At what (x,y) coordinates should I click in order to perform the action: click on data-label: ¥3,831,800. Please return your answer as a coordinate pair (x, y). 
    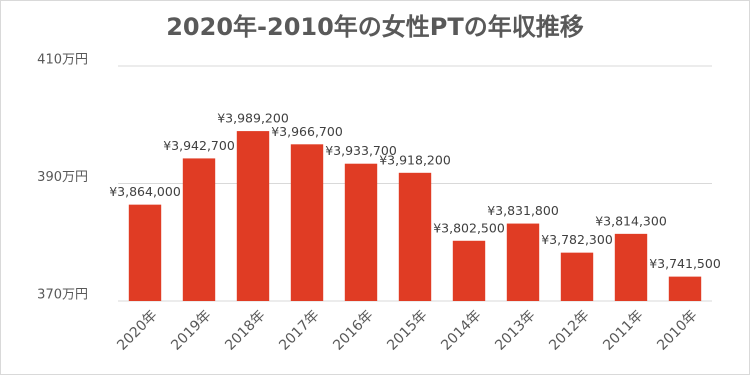
    Looking at the image, I should click on (523, 210).